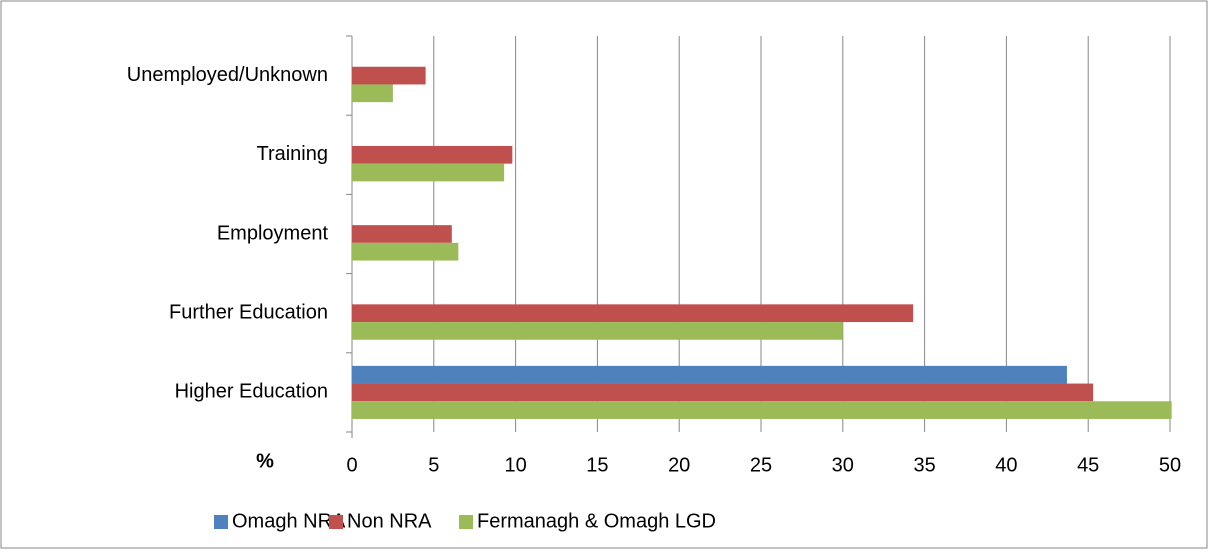 This screenshot has width=1209, height=560. Describe the element at coordinates (924, 465) in the screenshot. I see `x-tick-label: 35` at that location.